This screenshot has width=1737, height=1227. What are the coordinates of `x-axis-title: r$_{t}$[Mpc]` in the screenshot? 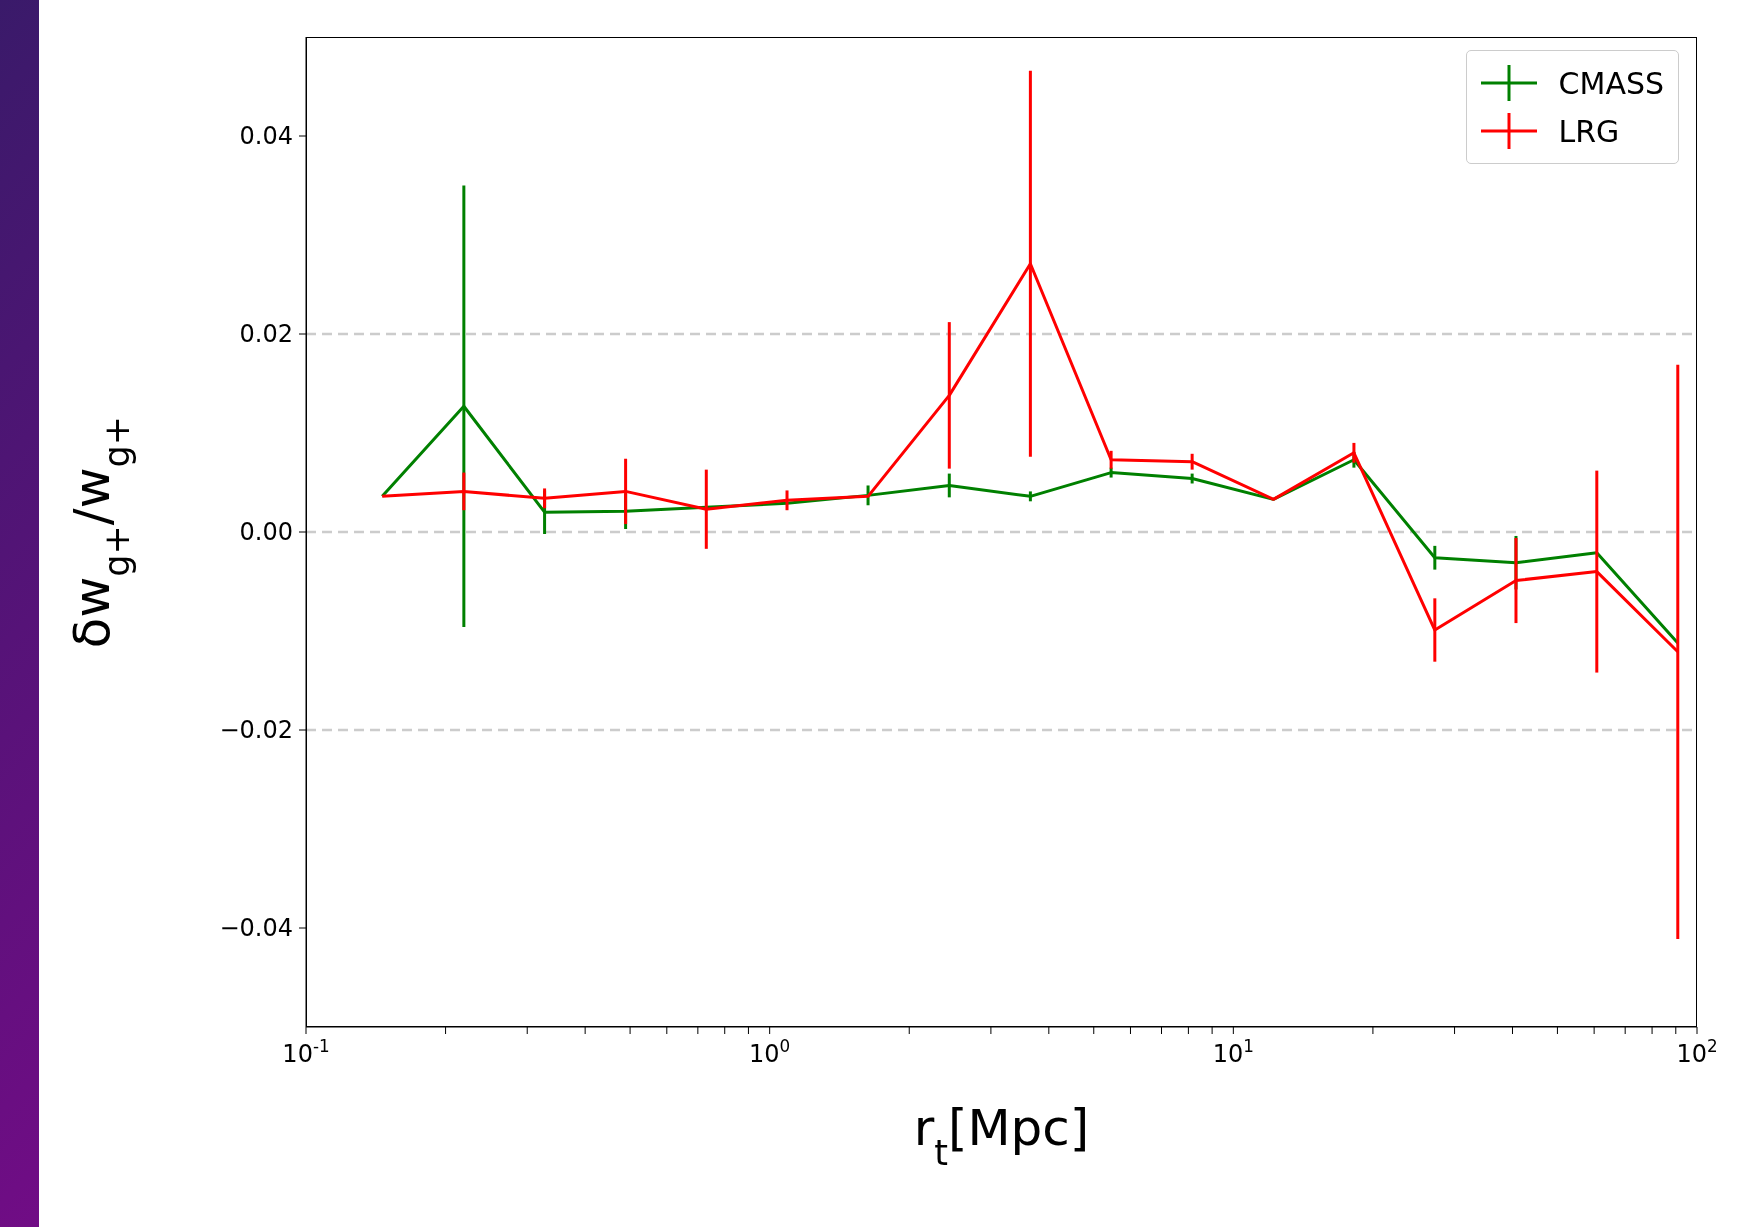 It's located at (1001, 1136).